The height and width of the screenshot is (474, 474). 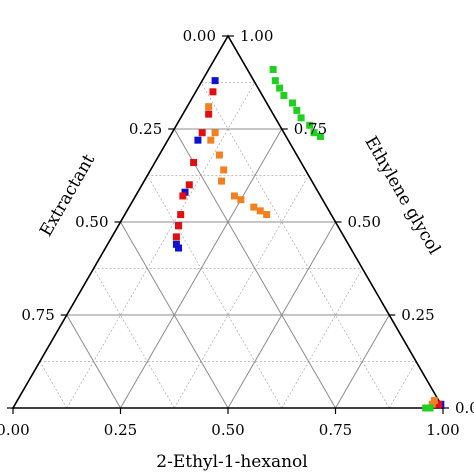 I want to click on minor-gridline-1-0.375, so click(x=241, y=292).